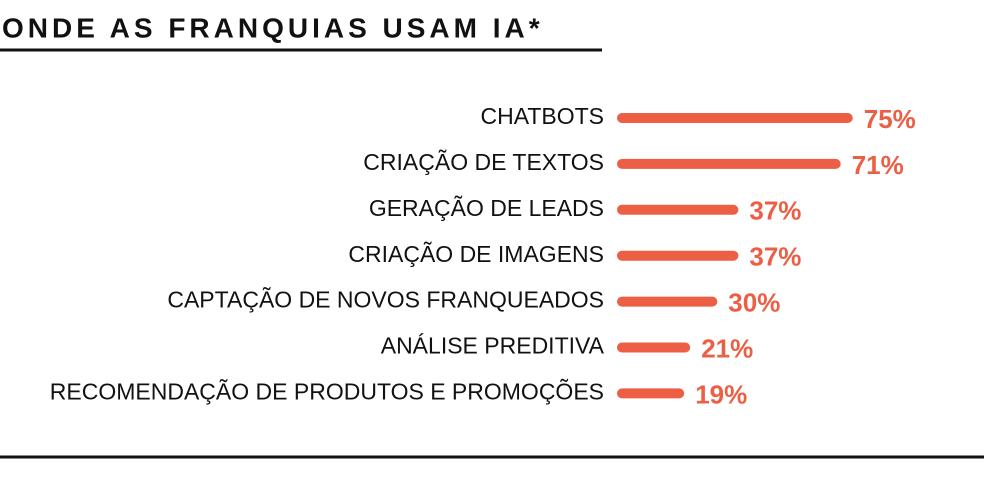 Image resolution: width=984 pixels, height=478 pixels. What do you see at coordinates (327, 390) in the screenshot?
I see `category-label: RECOMENDAÇÃO DE PRODUTOS E PROMOÇÕES` at bounding box center [327, 390].